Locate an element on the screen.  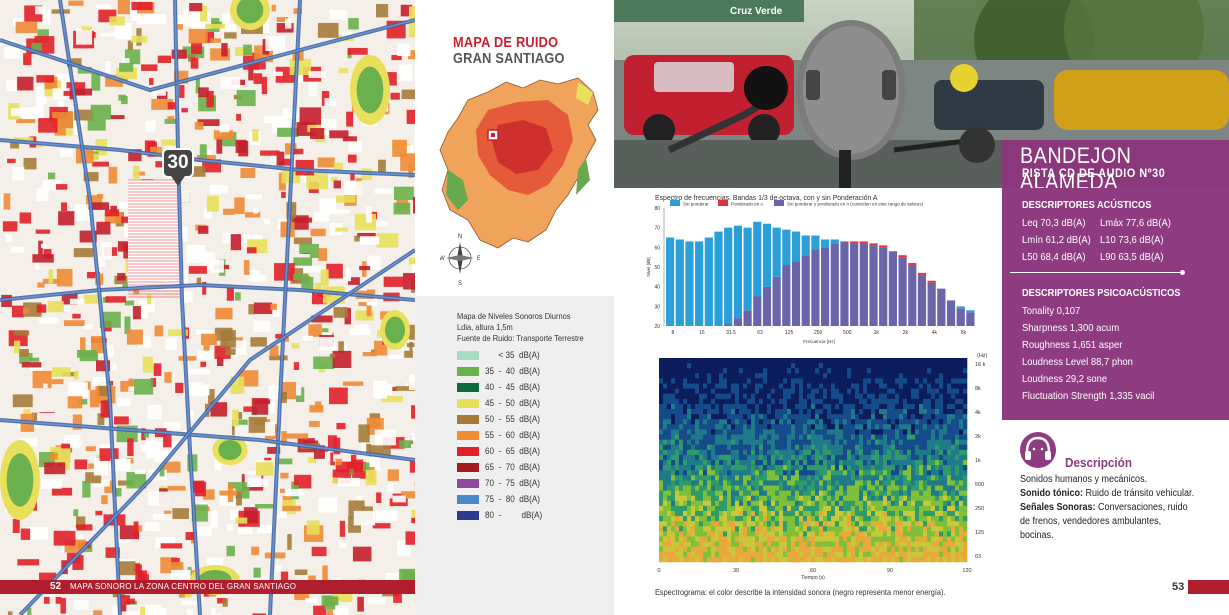
spectrogram-y-unit: (Hz) is located at coordinates (982, 356).